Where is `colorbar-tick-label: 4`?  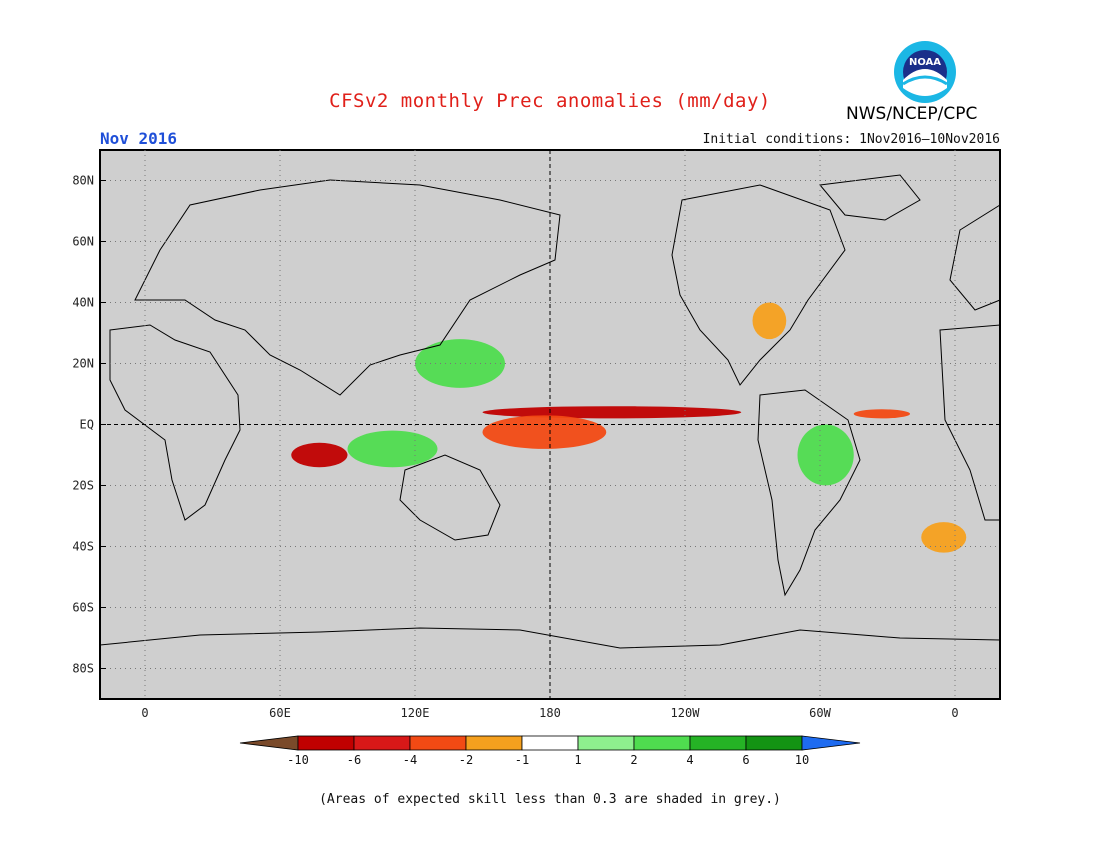 colorbar-tick-label: 4 is located at coordinates (689, 760).